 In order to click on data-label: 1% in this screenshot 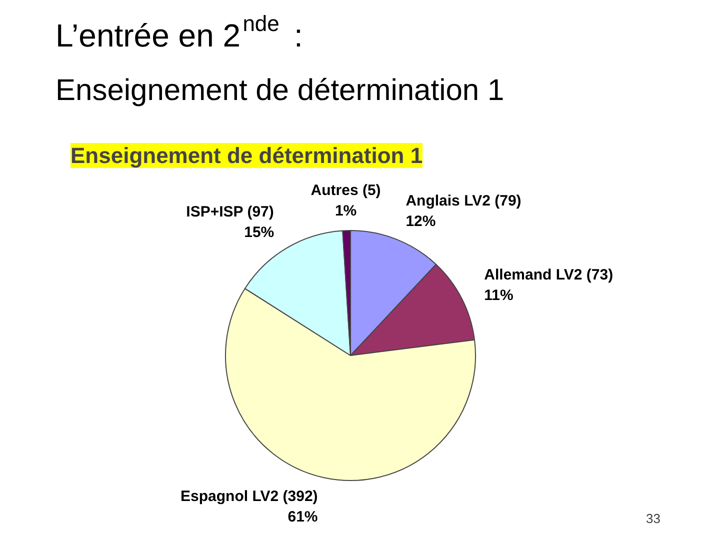, I will do `click(345, 211)`.